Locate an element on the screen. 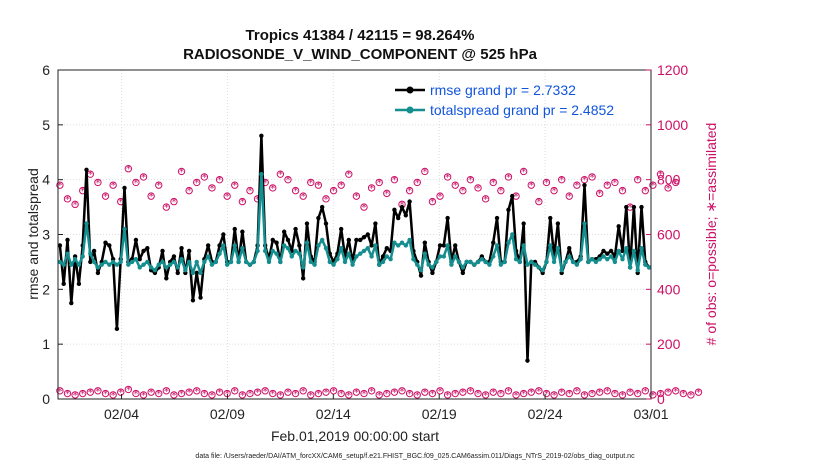 This screenshot has height=470, width=830. y-right-tick-label: 400 is located at coordinates (669, 289).